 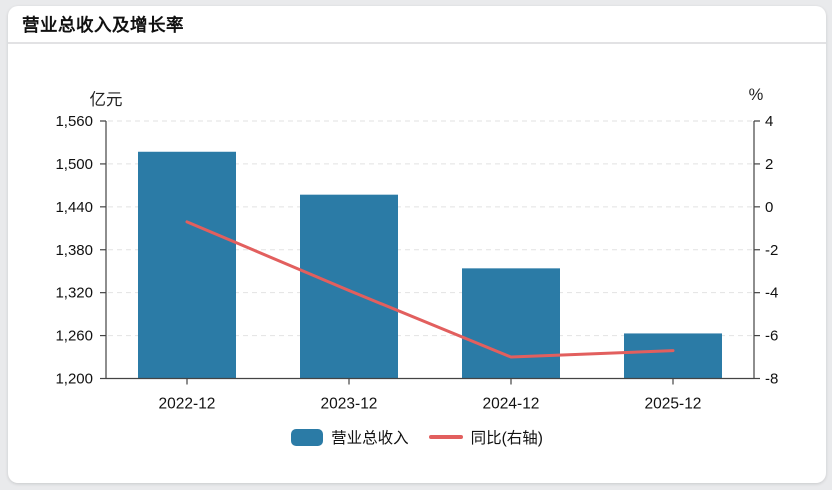 What do you see at coordinates (106, 100) in the screenshot?
I see `left-axis-unit-label: 亿元` at bounding box center [106, 100].